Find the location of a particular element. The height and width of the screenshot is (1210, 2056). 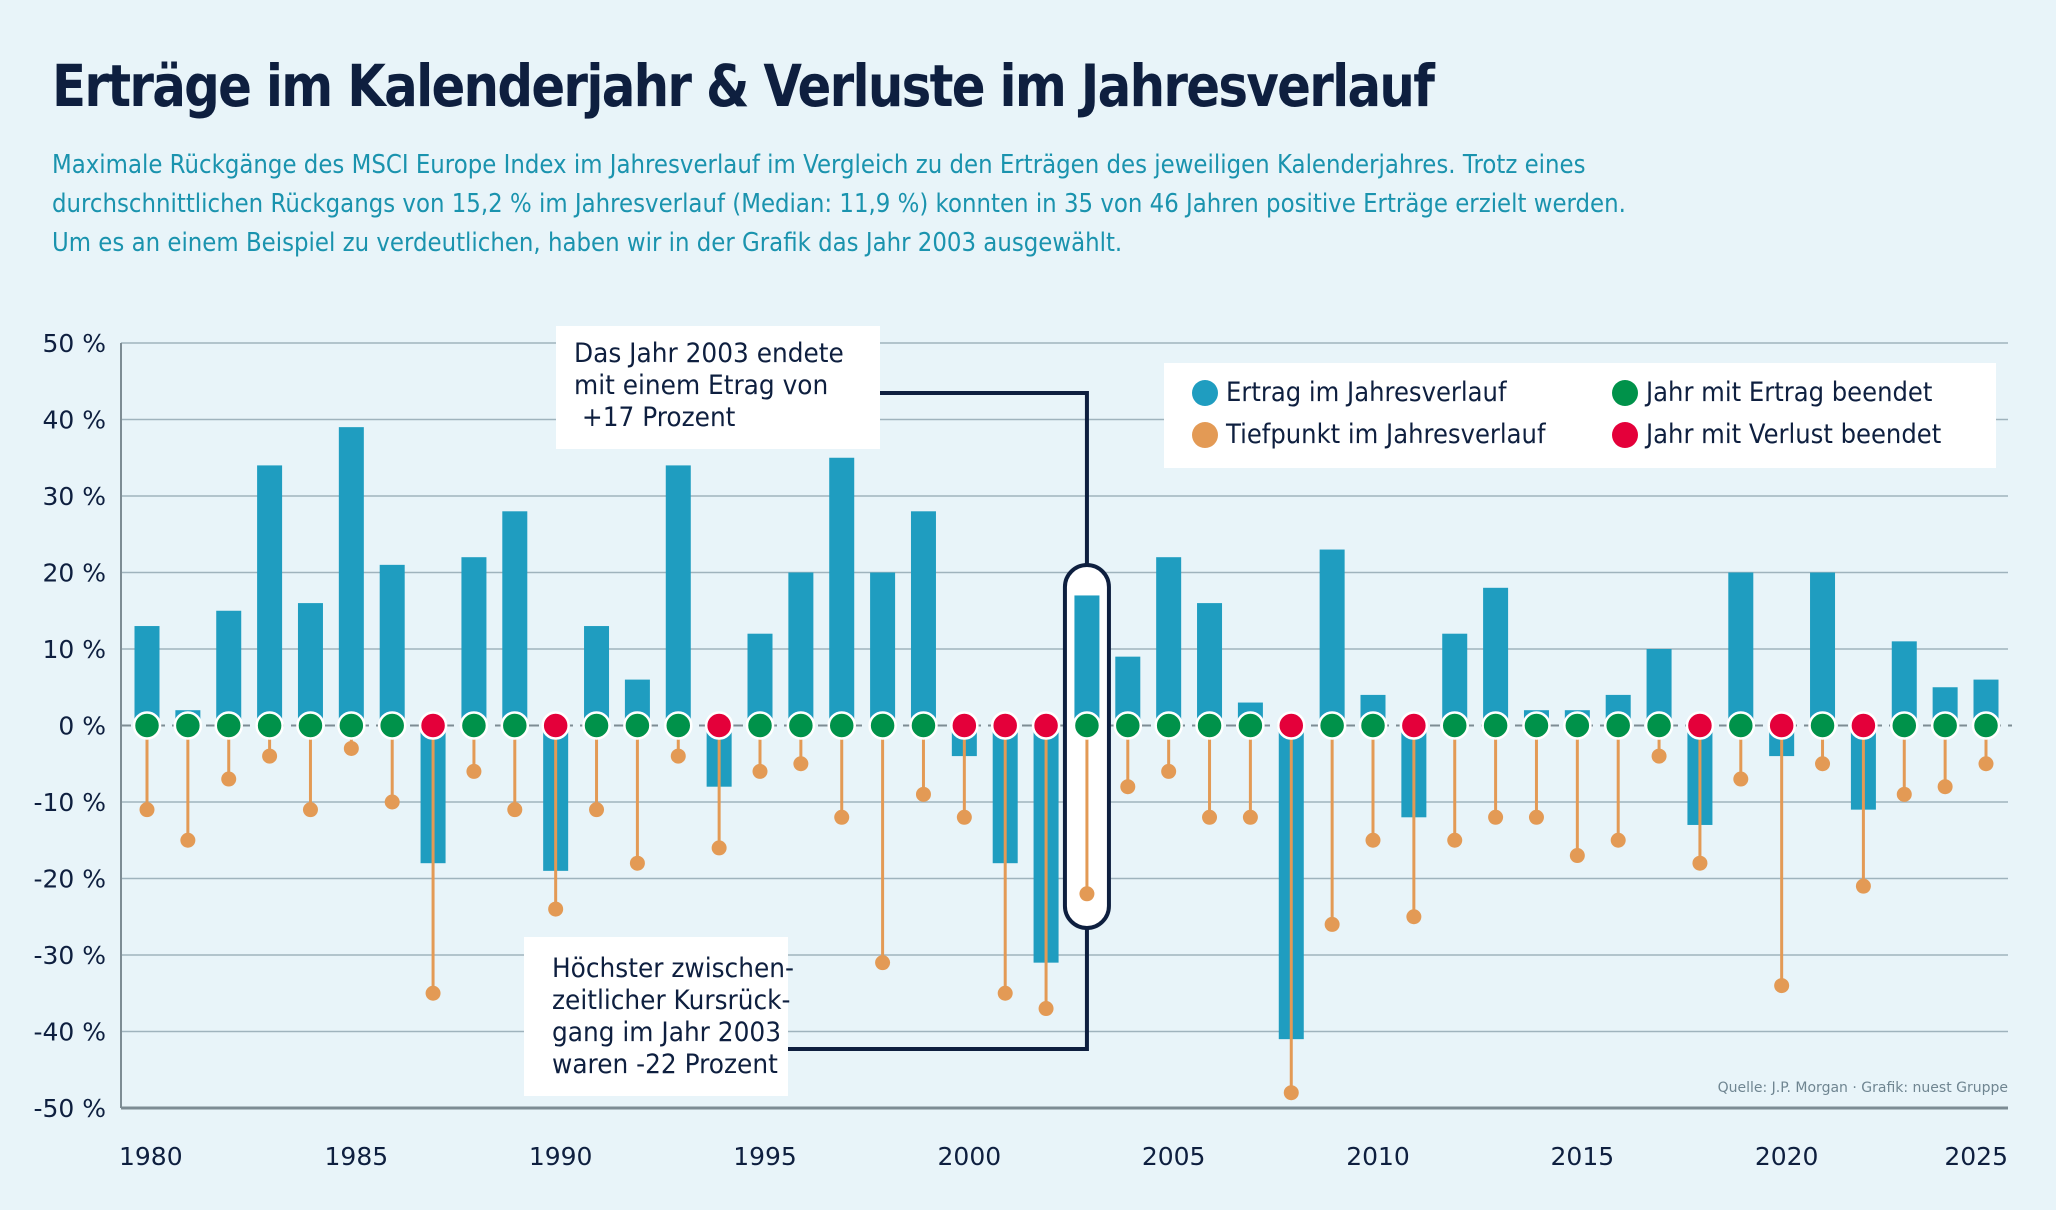

y-tick-label: 10 % is located at coordinates (74, 649).